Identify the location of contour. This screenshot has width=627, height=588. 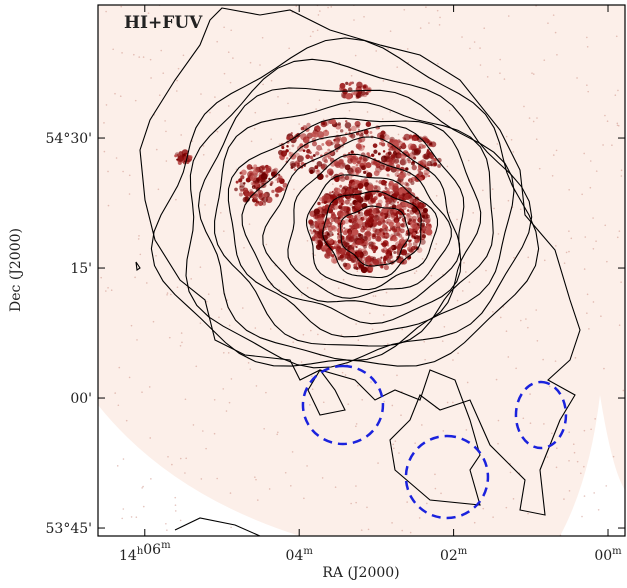
(374, 236).